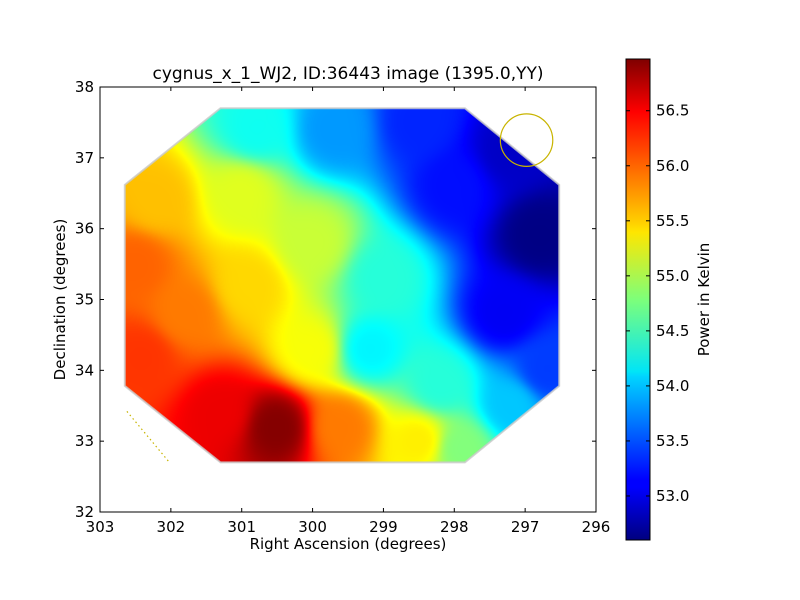  Describe the element at coordinates (454, 527) in the screenshot. I see `x-tick-label: 298` at that location.